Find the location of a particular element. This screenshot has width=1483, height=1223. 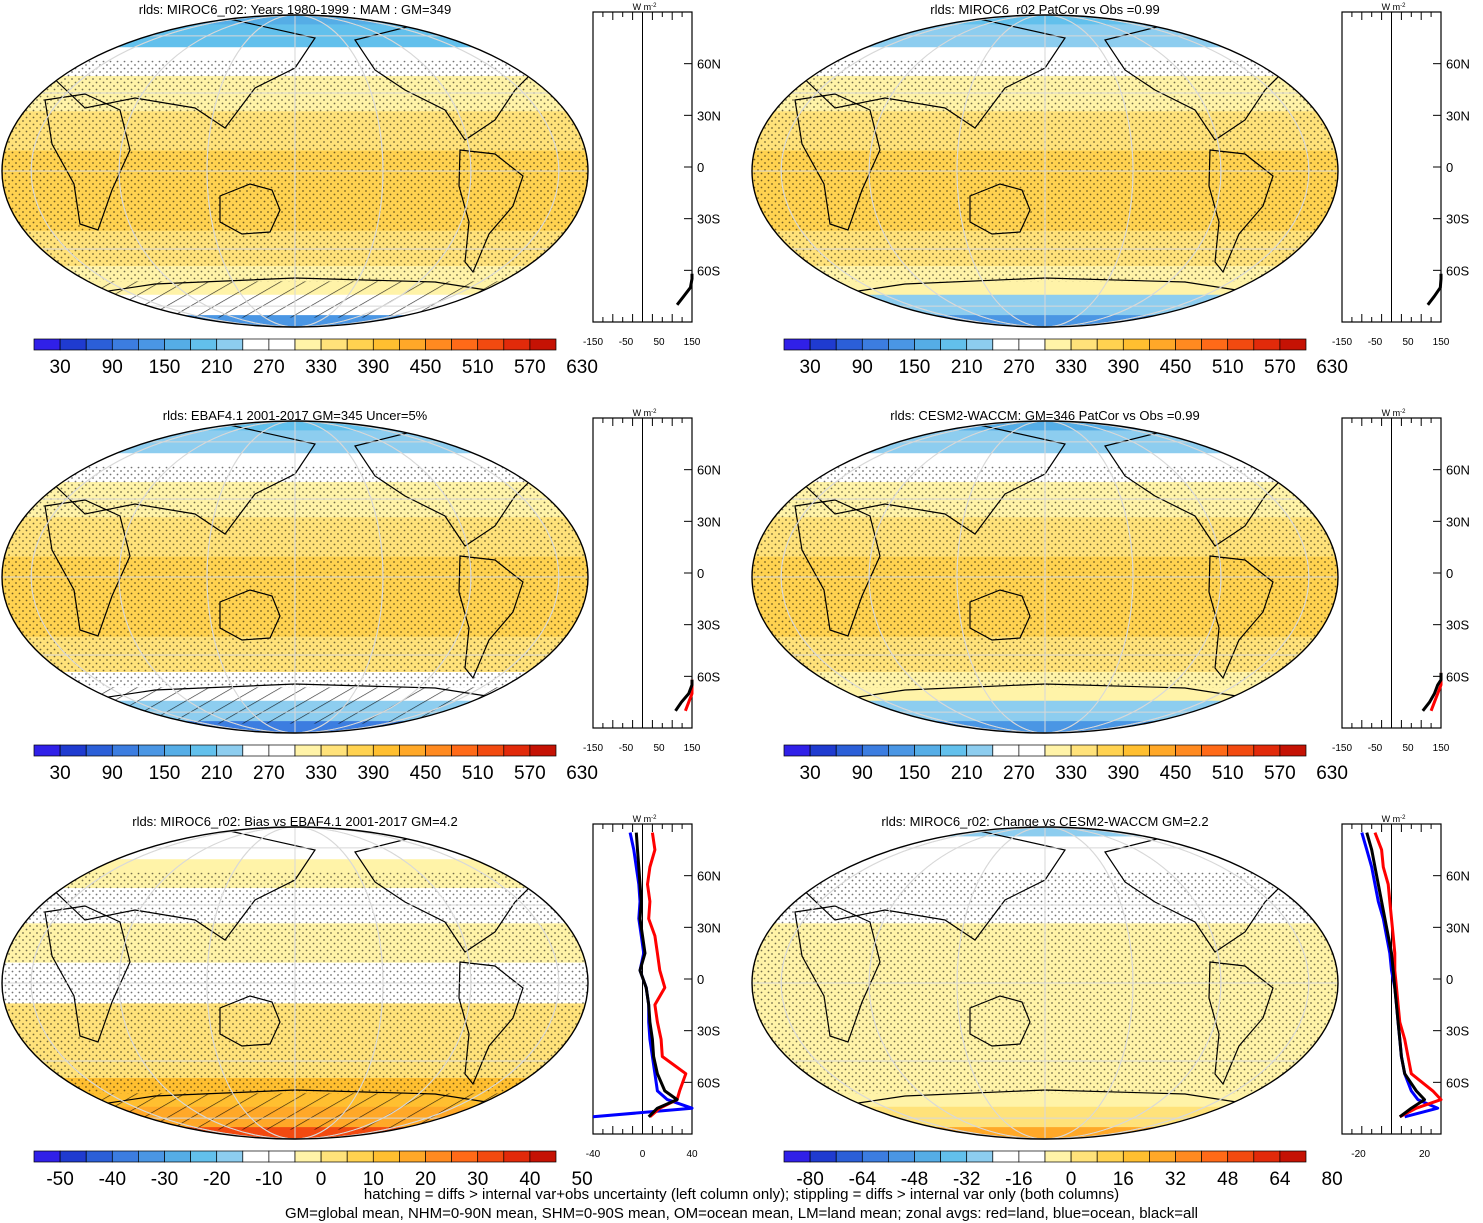

colorbar-label: 390 is located at coordinates (373, 773).